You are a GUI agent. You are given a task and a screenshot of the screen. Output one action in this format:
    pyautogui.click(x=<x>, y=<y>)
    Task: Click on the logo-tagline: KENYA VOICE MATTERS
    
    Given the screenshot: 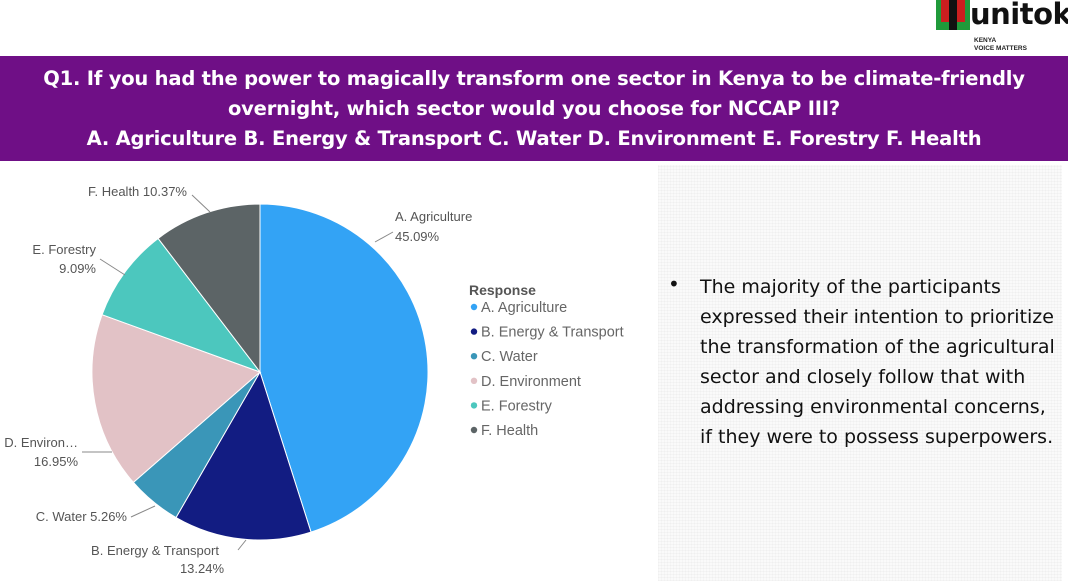 What is the action you would take?
    pyautogui.click(x=1000, y=45)
    